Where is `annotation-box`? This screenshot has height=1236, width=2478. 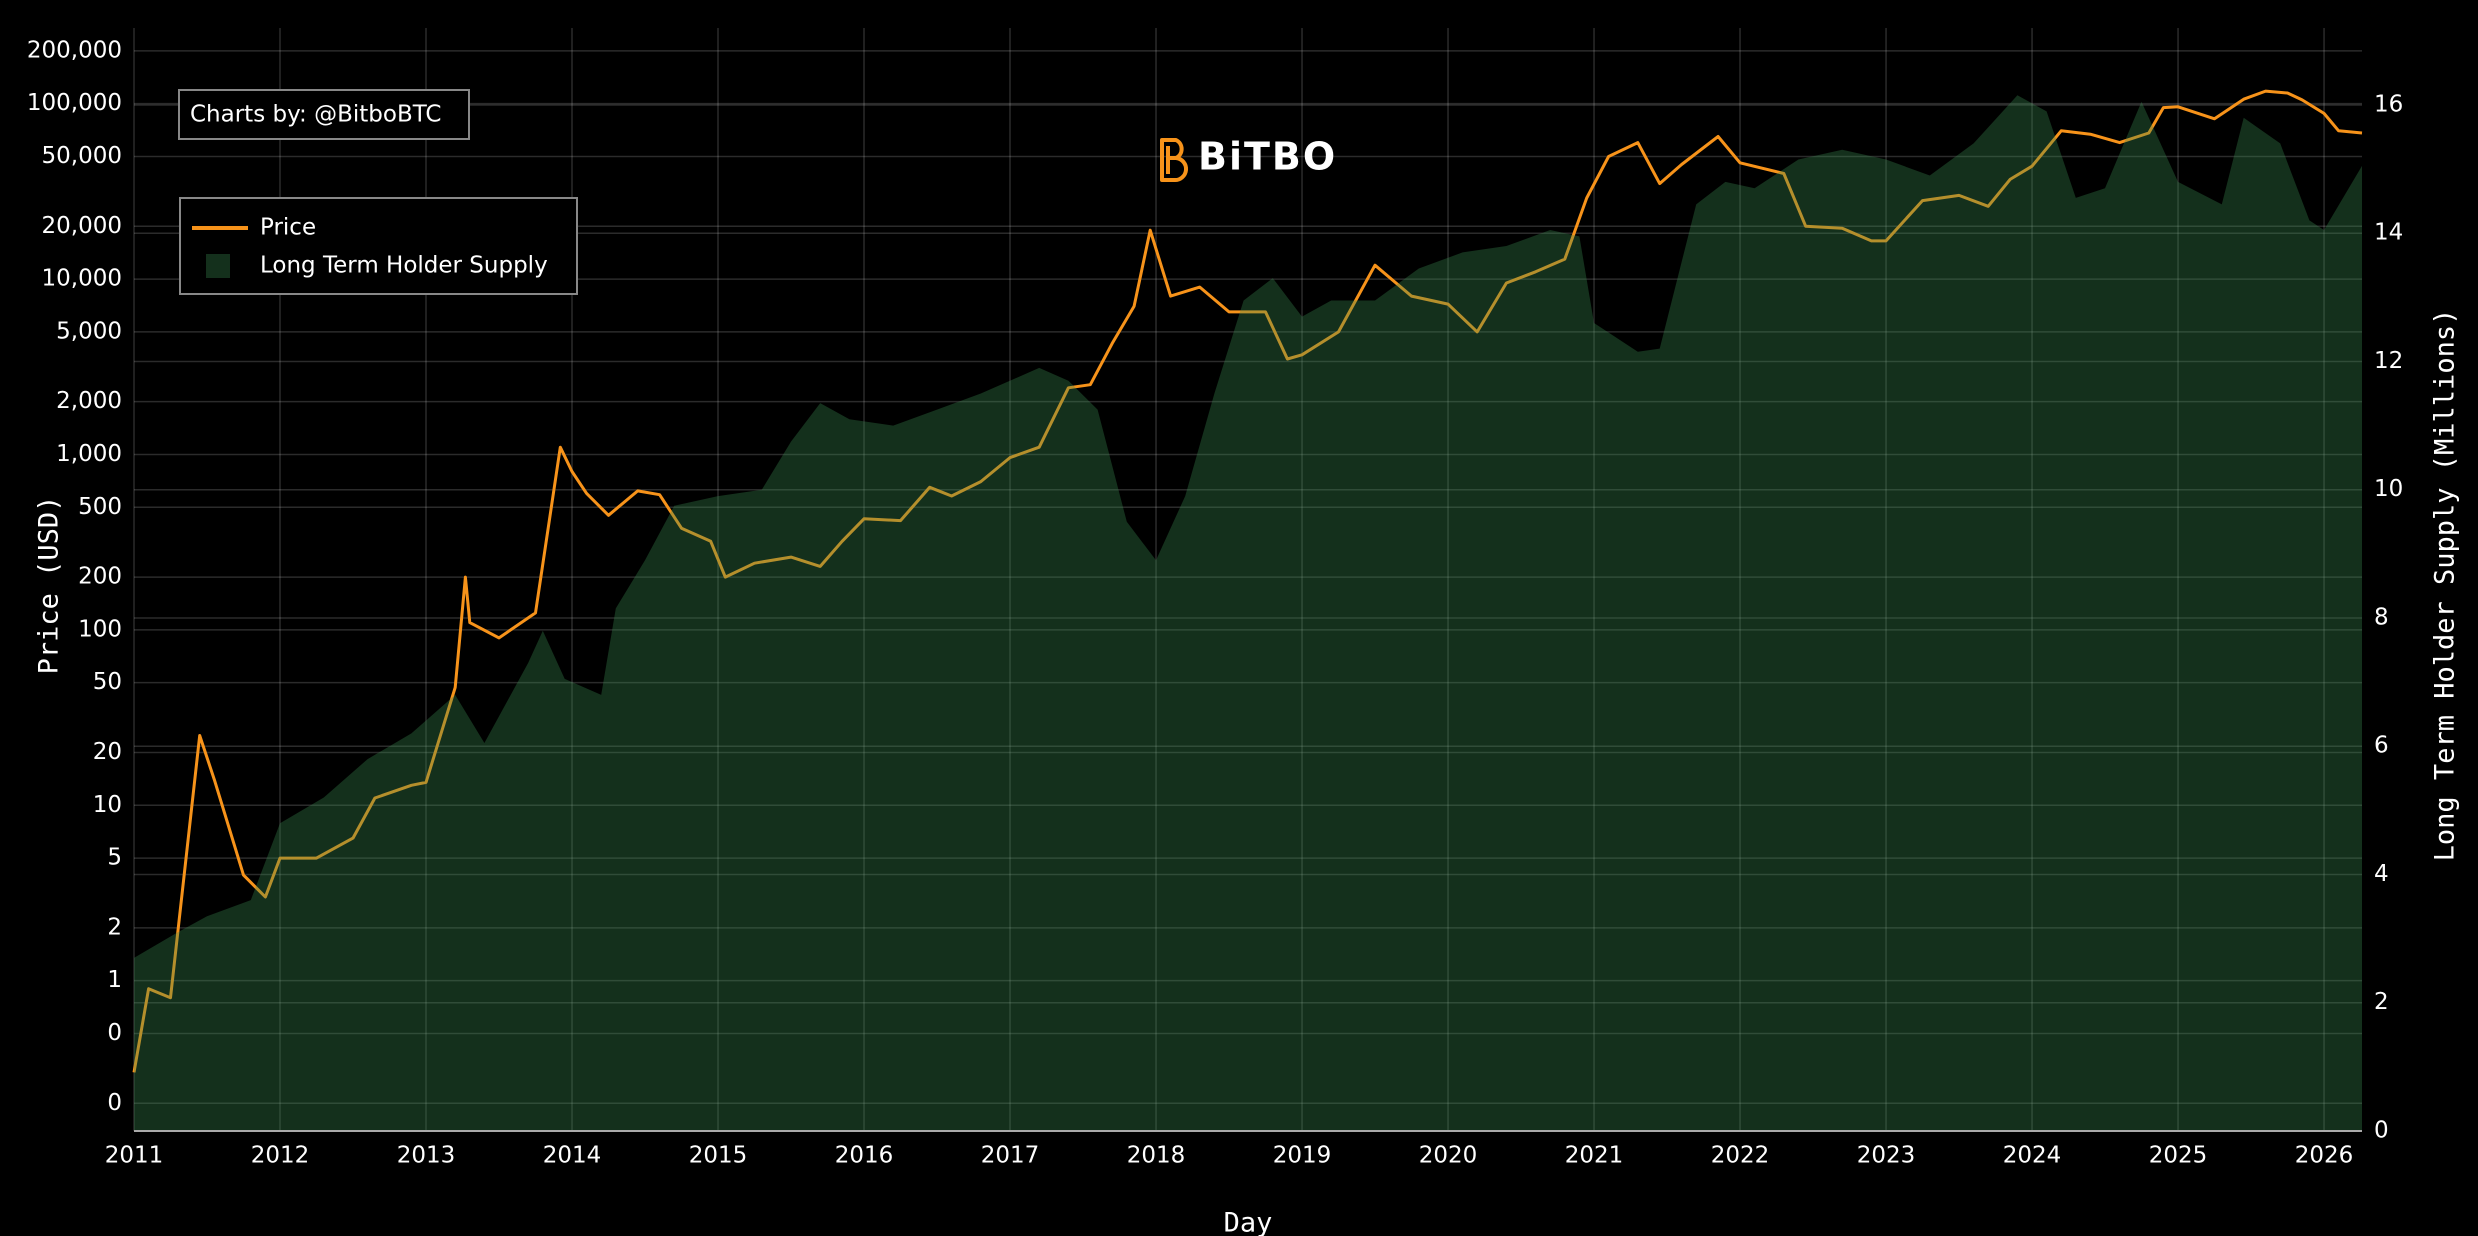
annotation-box is located at coordinates (324, 114).